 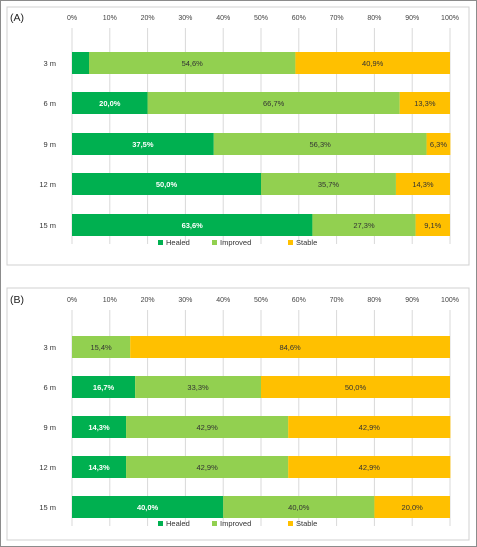 I want to click on data-label: 37,5%, so click(x=143, y=144).